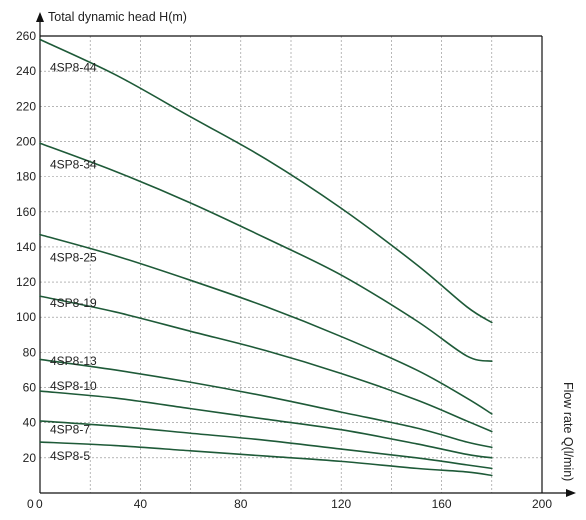 This screenshot has width=586, height=520. What do you see at coordinates (26, 282) in the screenshot?
I see `y-tick-label: 120` at bounding box center [26, 282].